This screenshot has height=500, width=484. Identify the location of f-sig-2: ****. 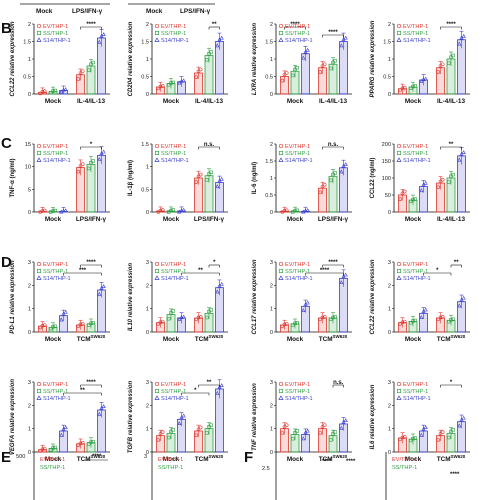
(351, 462).